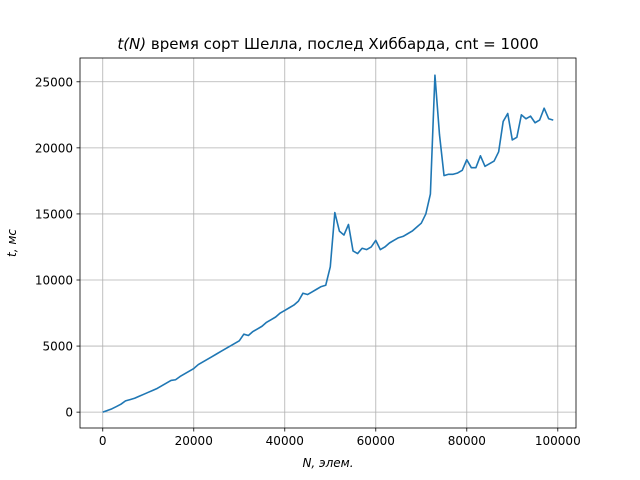 The width and height of the screenshot is (640, 480). What do you see at coordinates (54, 281) in the screenshot?
I see `y-tick-label: 10000` at bounding box center [54, 281].